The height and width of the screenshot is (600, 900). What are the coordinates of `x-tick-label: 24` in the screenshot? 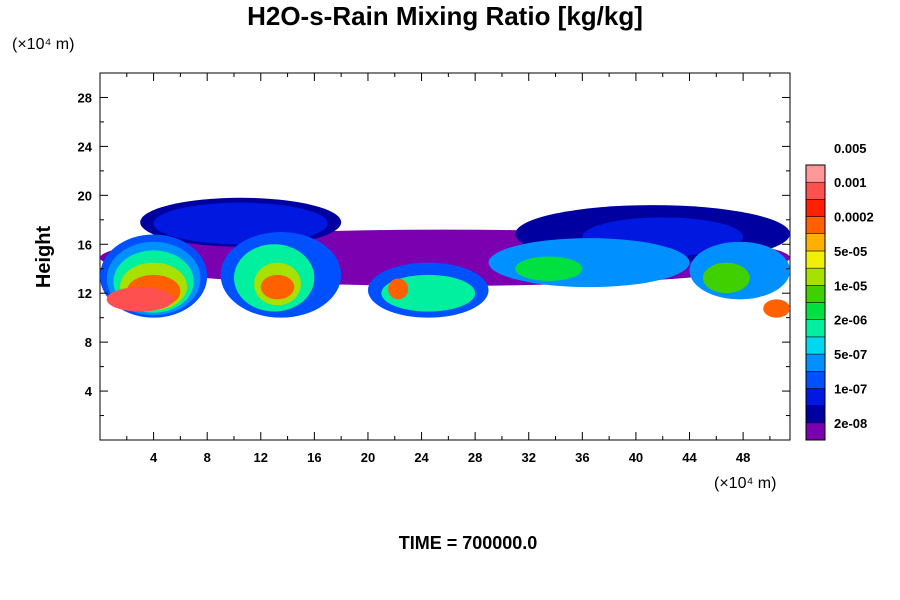 It's located at (421, 457).